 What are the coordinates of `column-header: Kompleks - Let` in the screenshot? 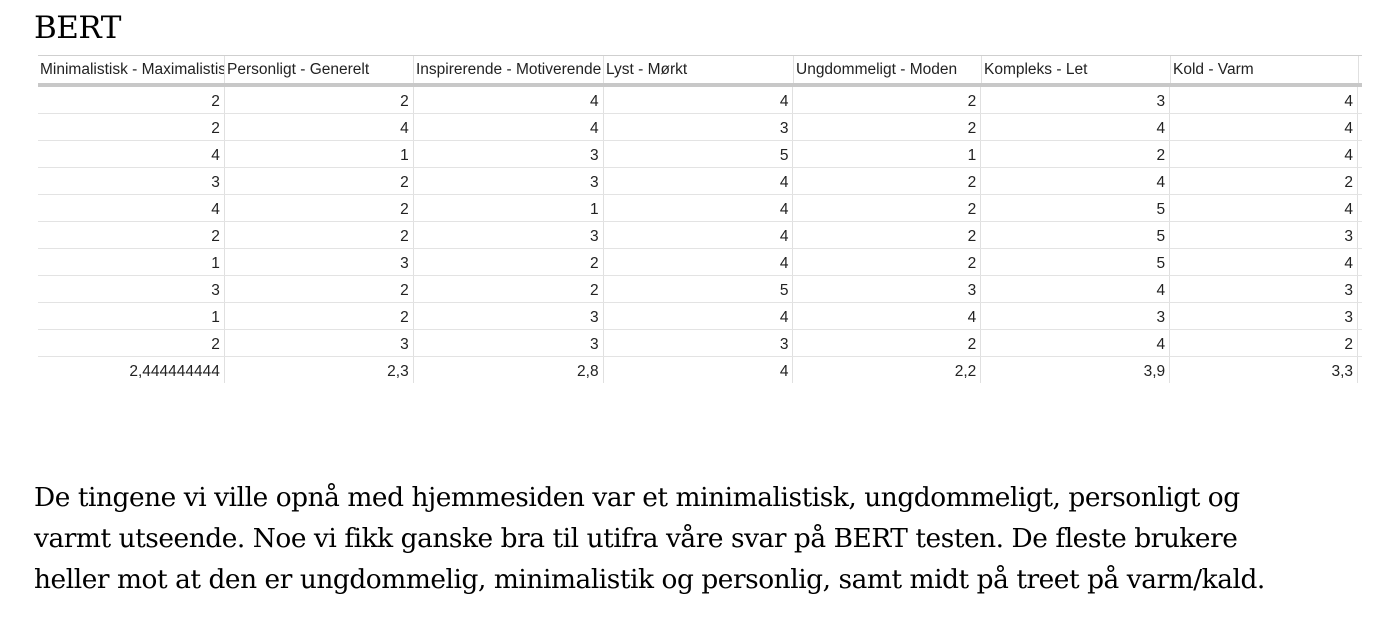 It's located at (1076, 69).